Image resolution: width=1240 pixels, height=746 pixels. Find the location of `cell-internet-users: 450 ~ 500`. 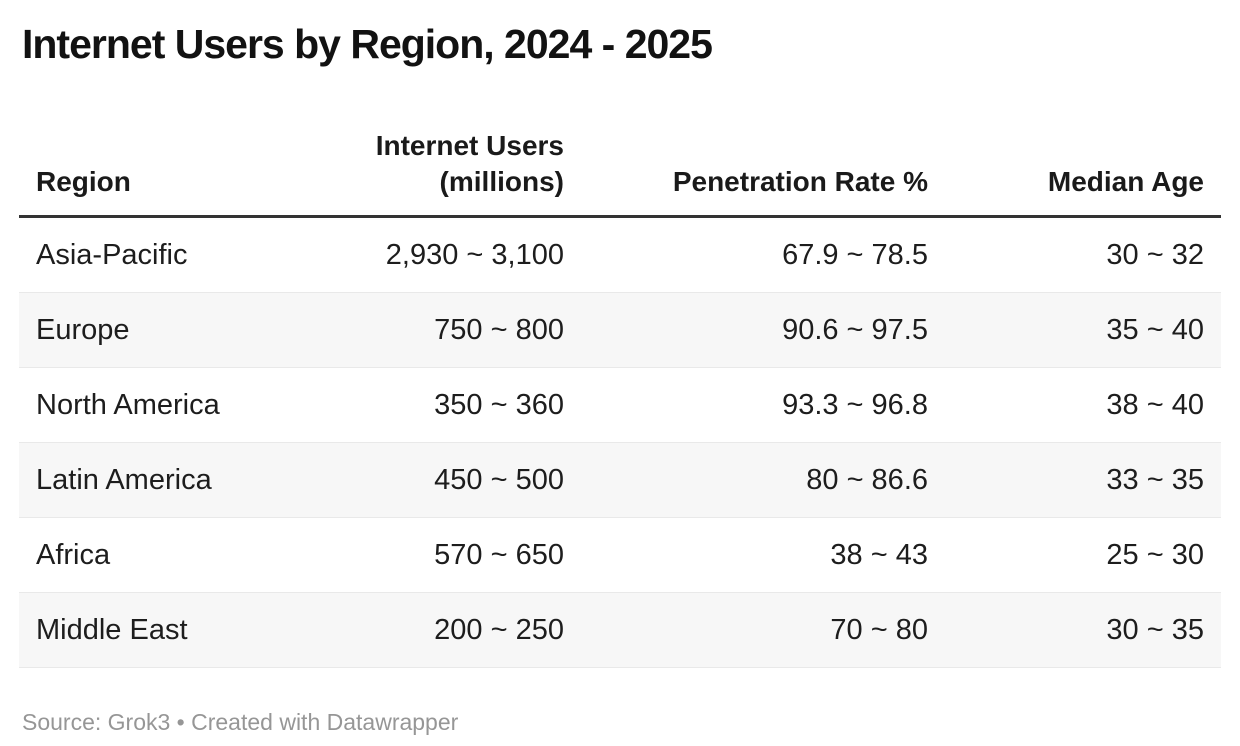

cell-internet-users: 450 ~ 500 is located at coordinates (450, 480).